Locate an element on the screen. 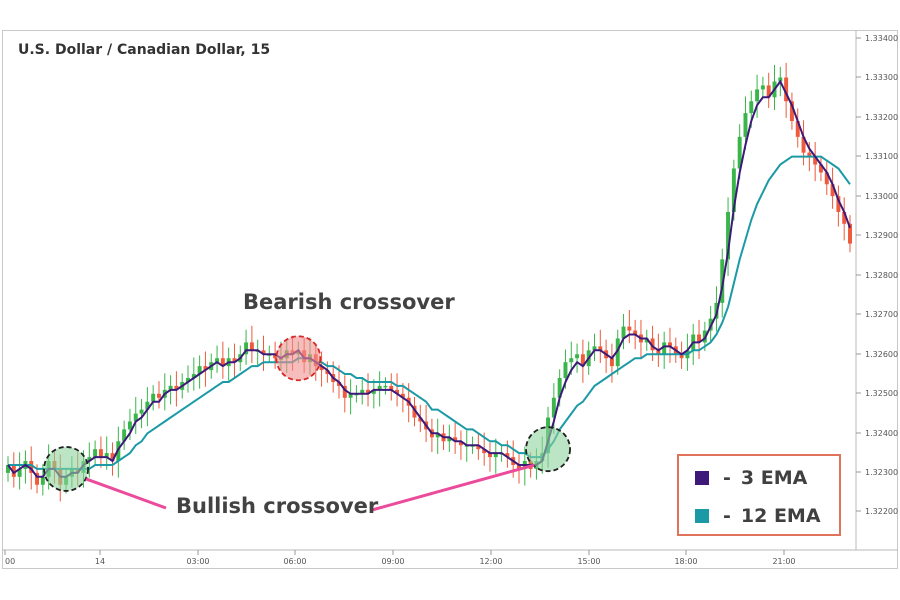 This screenshot has width=900, height=600. legend-item-3ema: - 3 EMA is located at coordinates (751, 478).